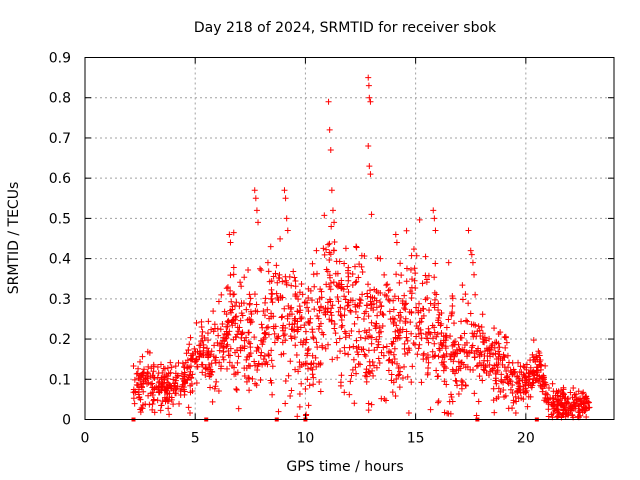 This screenshot has width=640, height=480. I want to click on x-tick-label: 5, so click(195, 439).